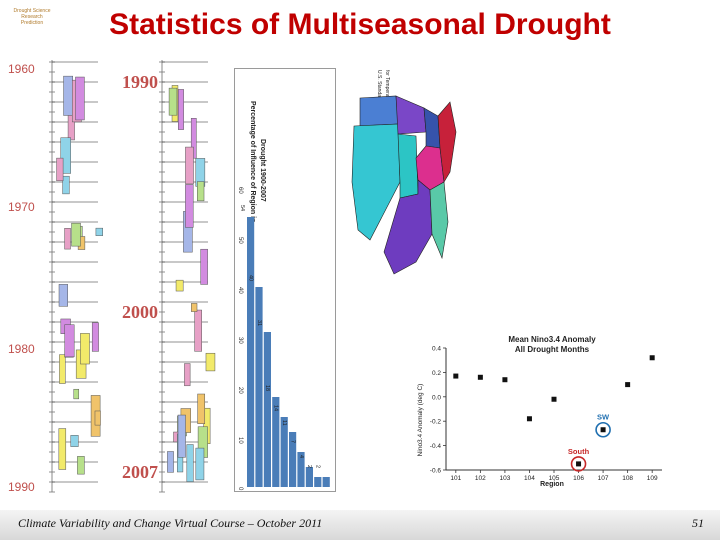 The image size is (720, 540). What do you see at coordinates (436, 422) in the screenshot?
I see `scatter-y-tick-label: -0.2` at bounding box center [436, 422].